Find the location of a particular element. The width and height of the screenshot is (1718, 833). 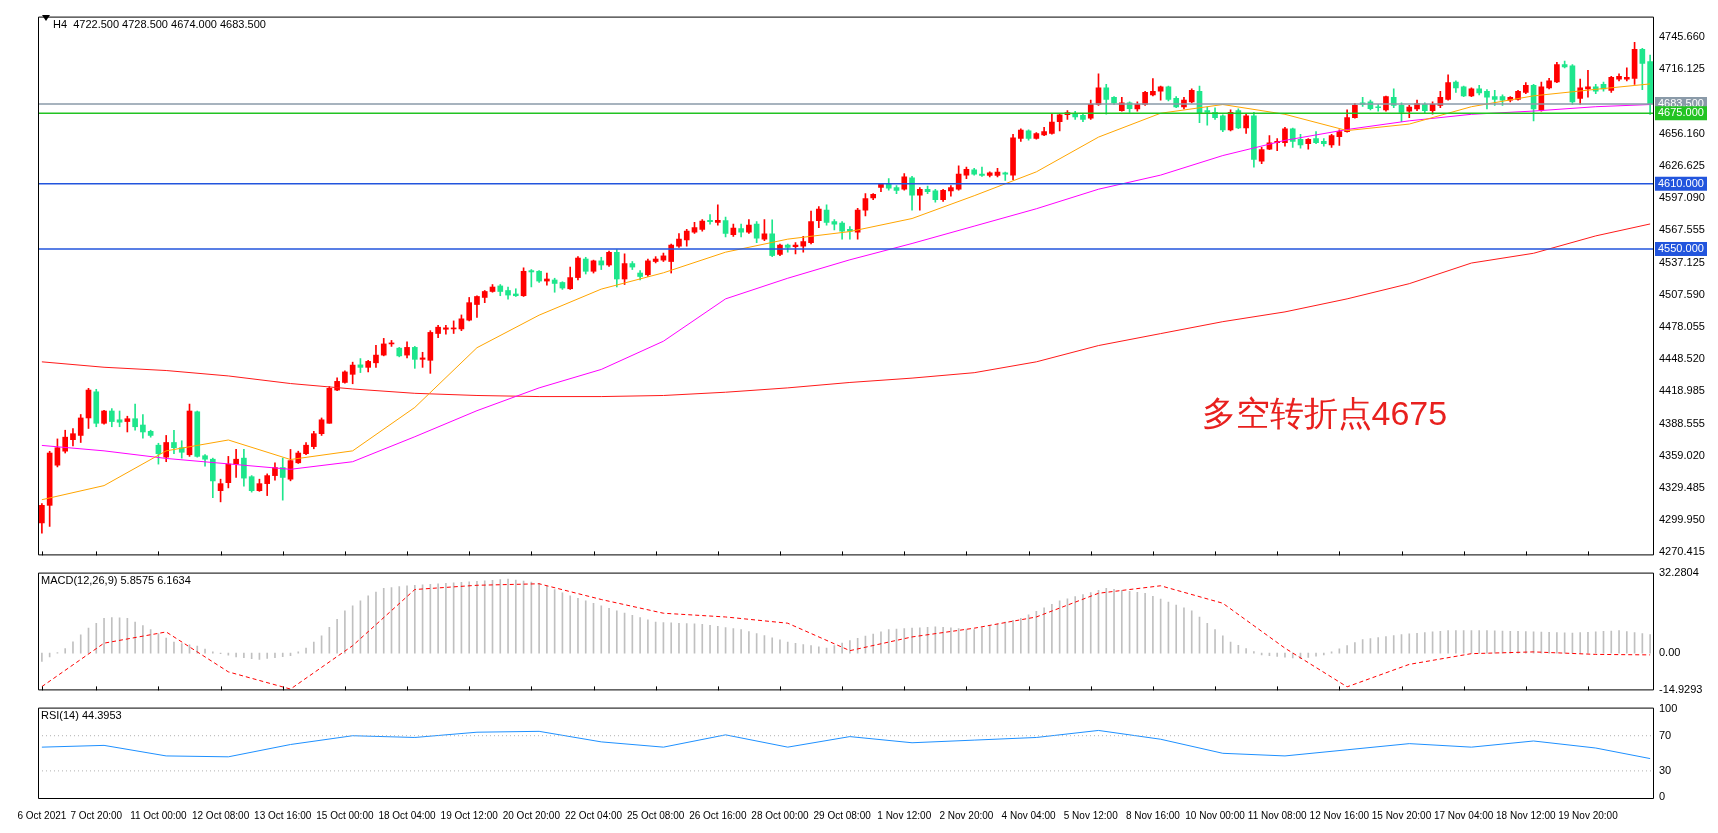

y-tick-label: 4626.625 is located at coordinates (1682, 164).